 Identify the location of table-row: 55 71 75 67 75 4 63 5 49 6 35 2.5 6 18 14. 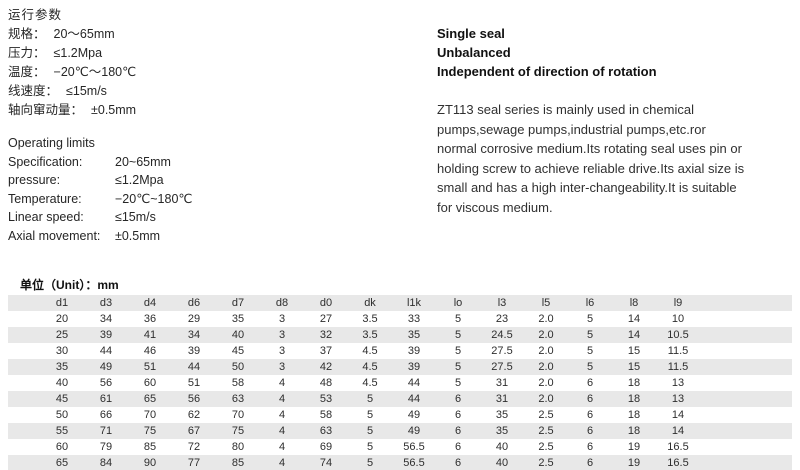
(400, 431).